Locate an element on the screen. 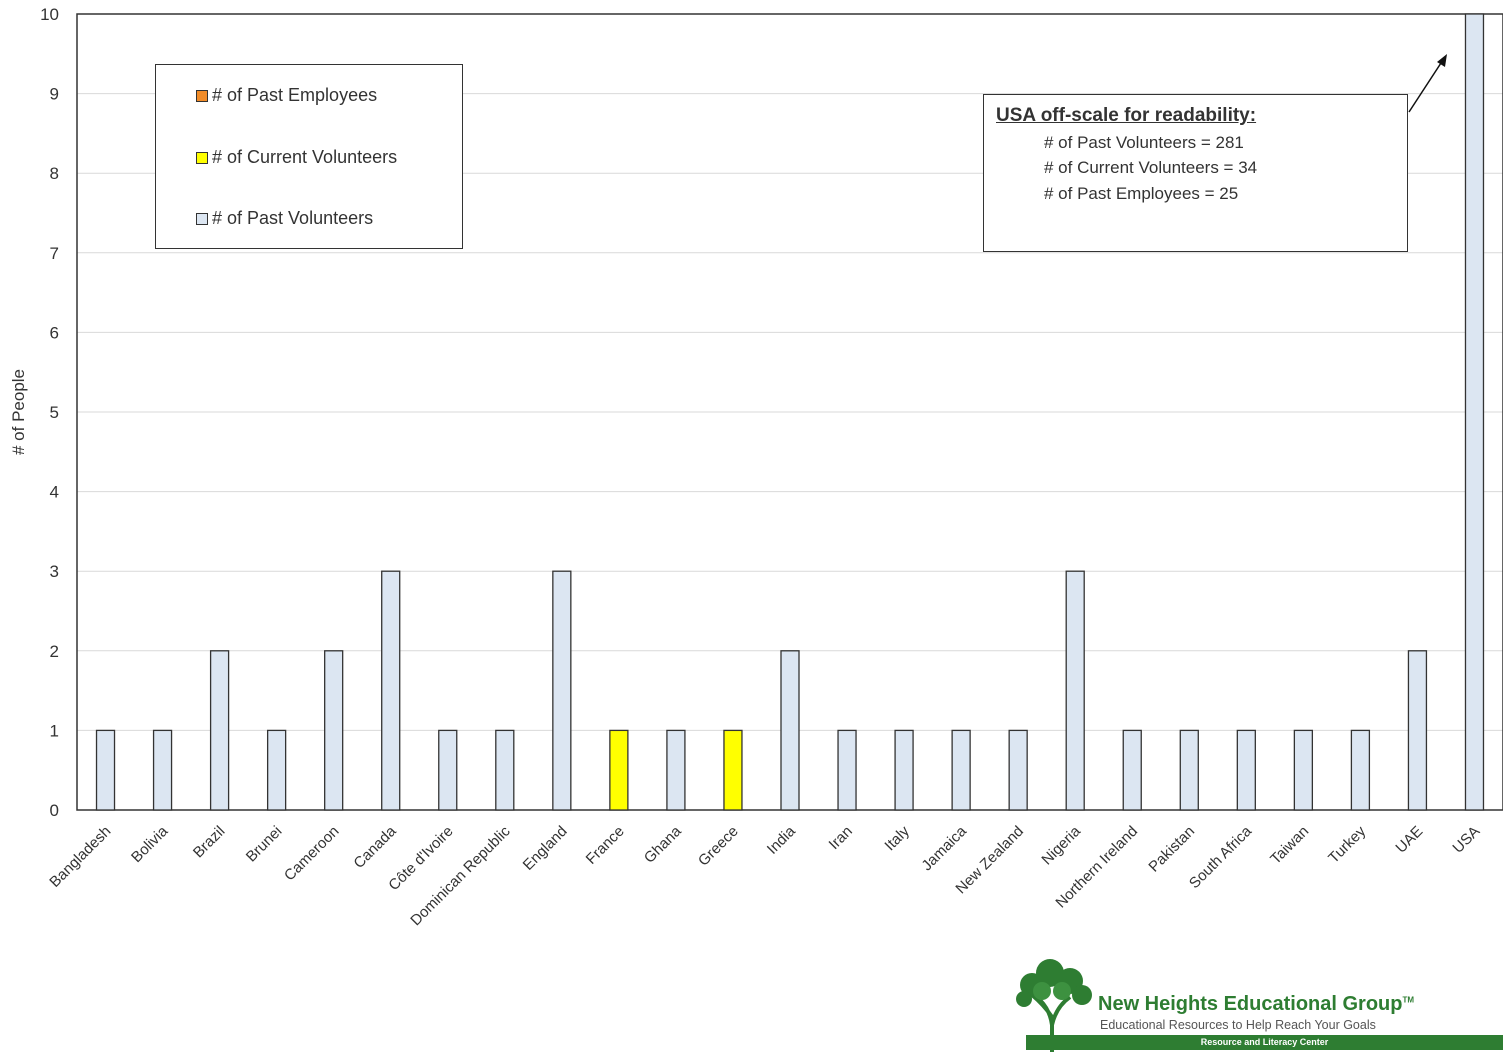 The height and width of the screenshot is (1052, 1503). bar-brazil-of-past-volunteers is located at coordinates (219, 730).